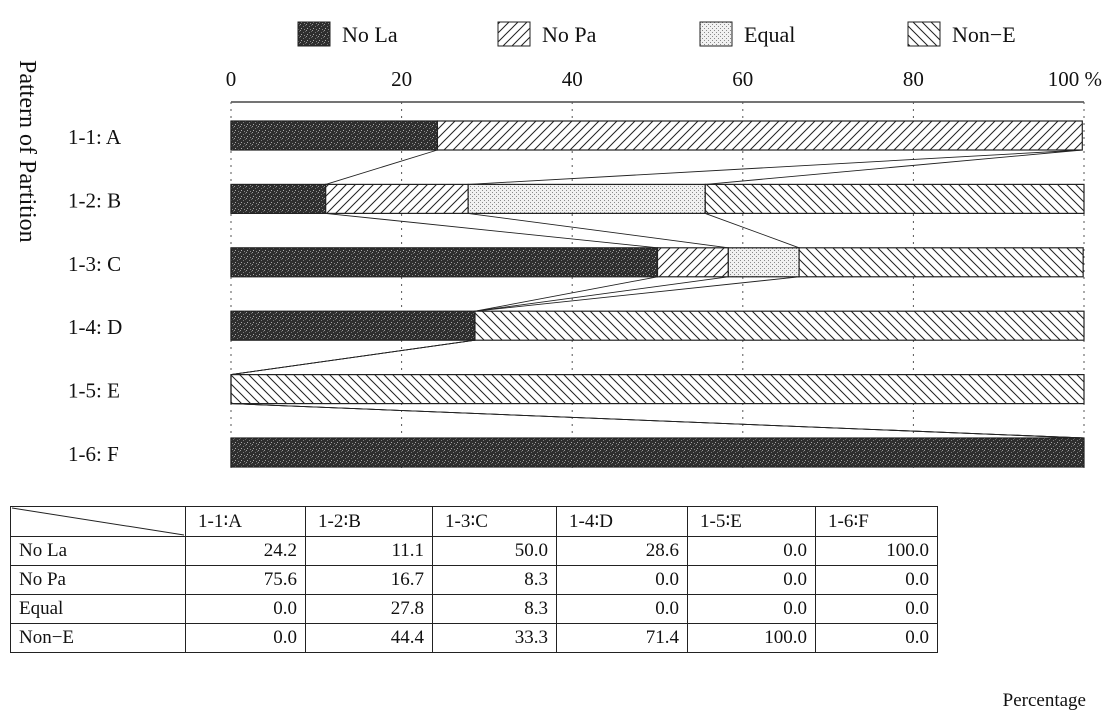 The width and height of the screenshot is (1112, 713). I want to click on table-row: No Pa 75.6 16.7 8.3 0.0 0.0 0.0, so click(474, 580).